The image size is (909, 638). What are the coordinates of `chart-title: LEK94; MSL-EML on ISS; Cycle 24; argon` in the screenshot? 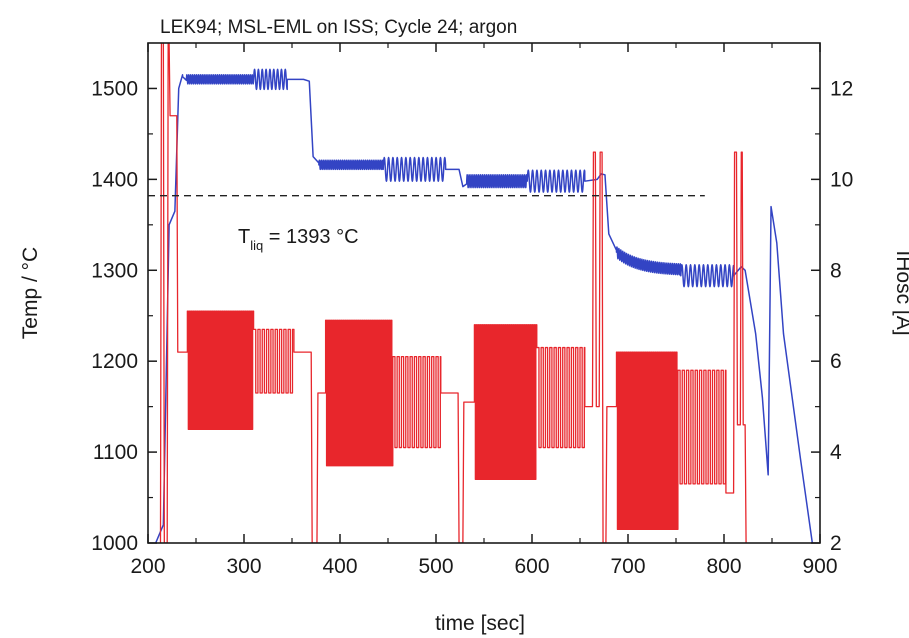 It's located at (338, 27).